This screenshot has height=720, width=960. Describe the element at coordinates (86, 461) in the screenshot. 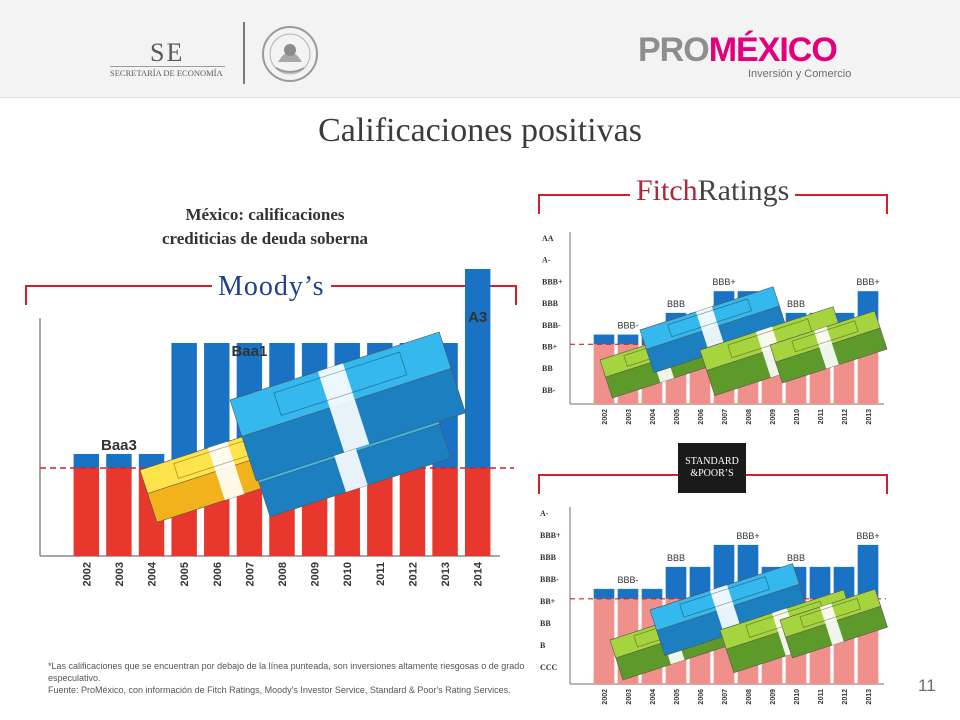

I see `moodys-bar-2002` at that location.